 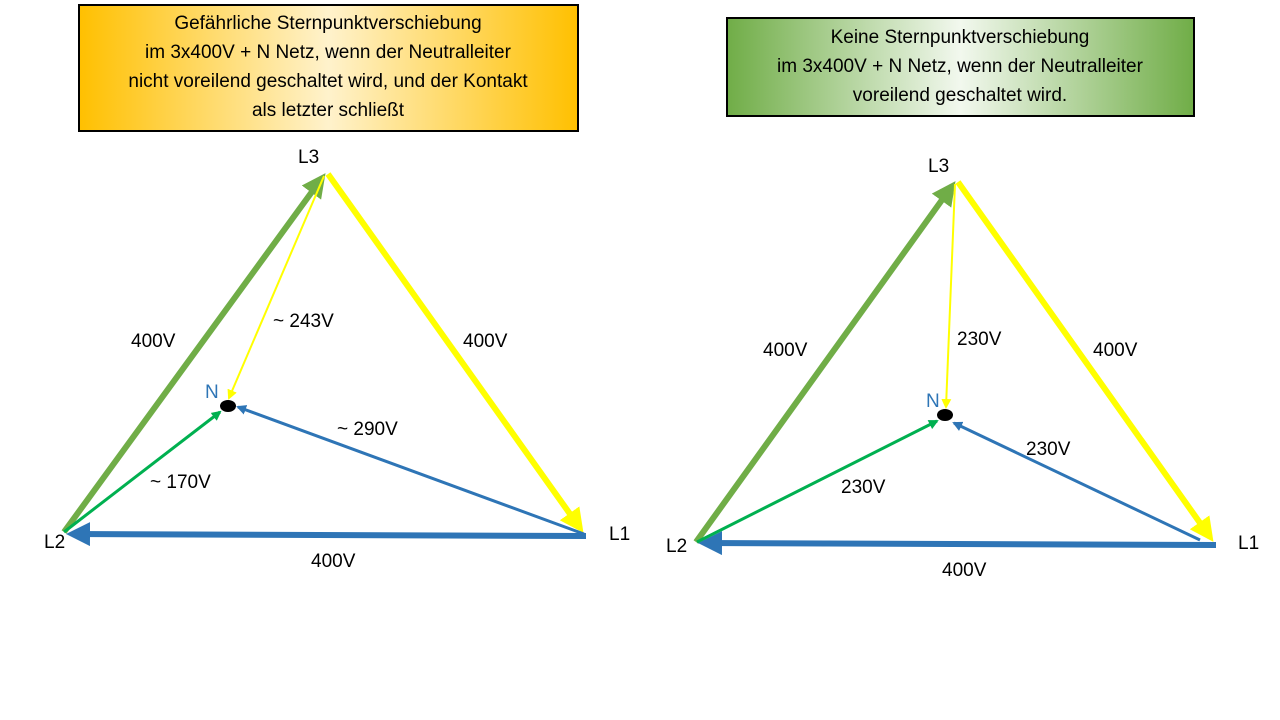 What do you see at coordinates (303, 321) in the screenshot?
I see `edge-label: ~ 243V` at bounding box center [303, 321].